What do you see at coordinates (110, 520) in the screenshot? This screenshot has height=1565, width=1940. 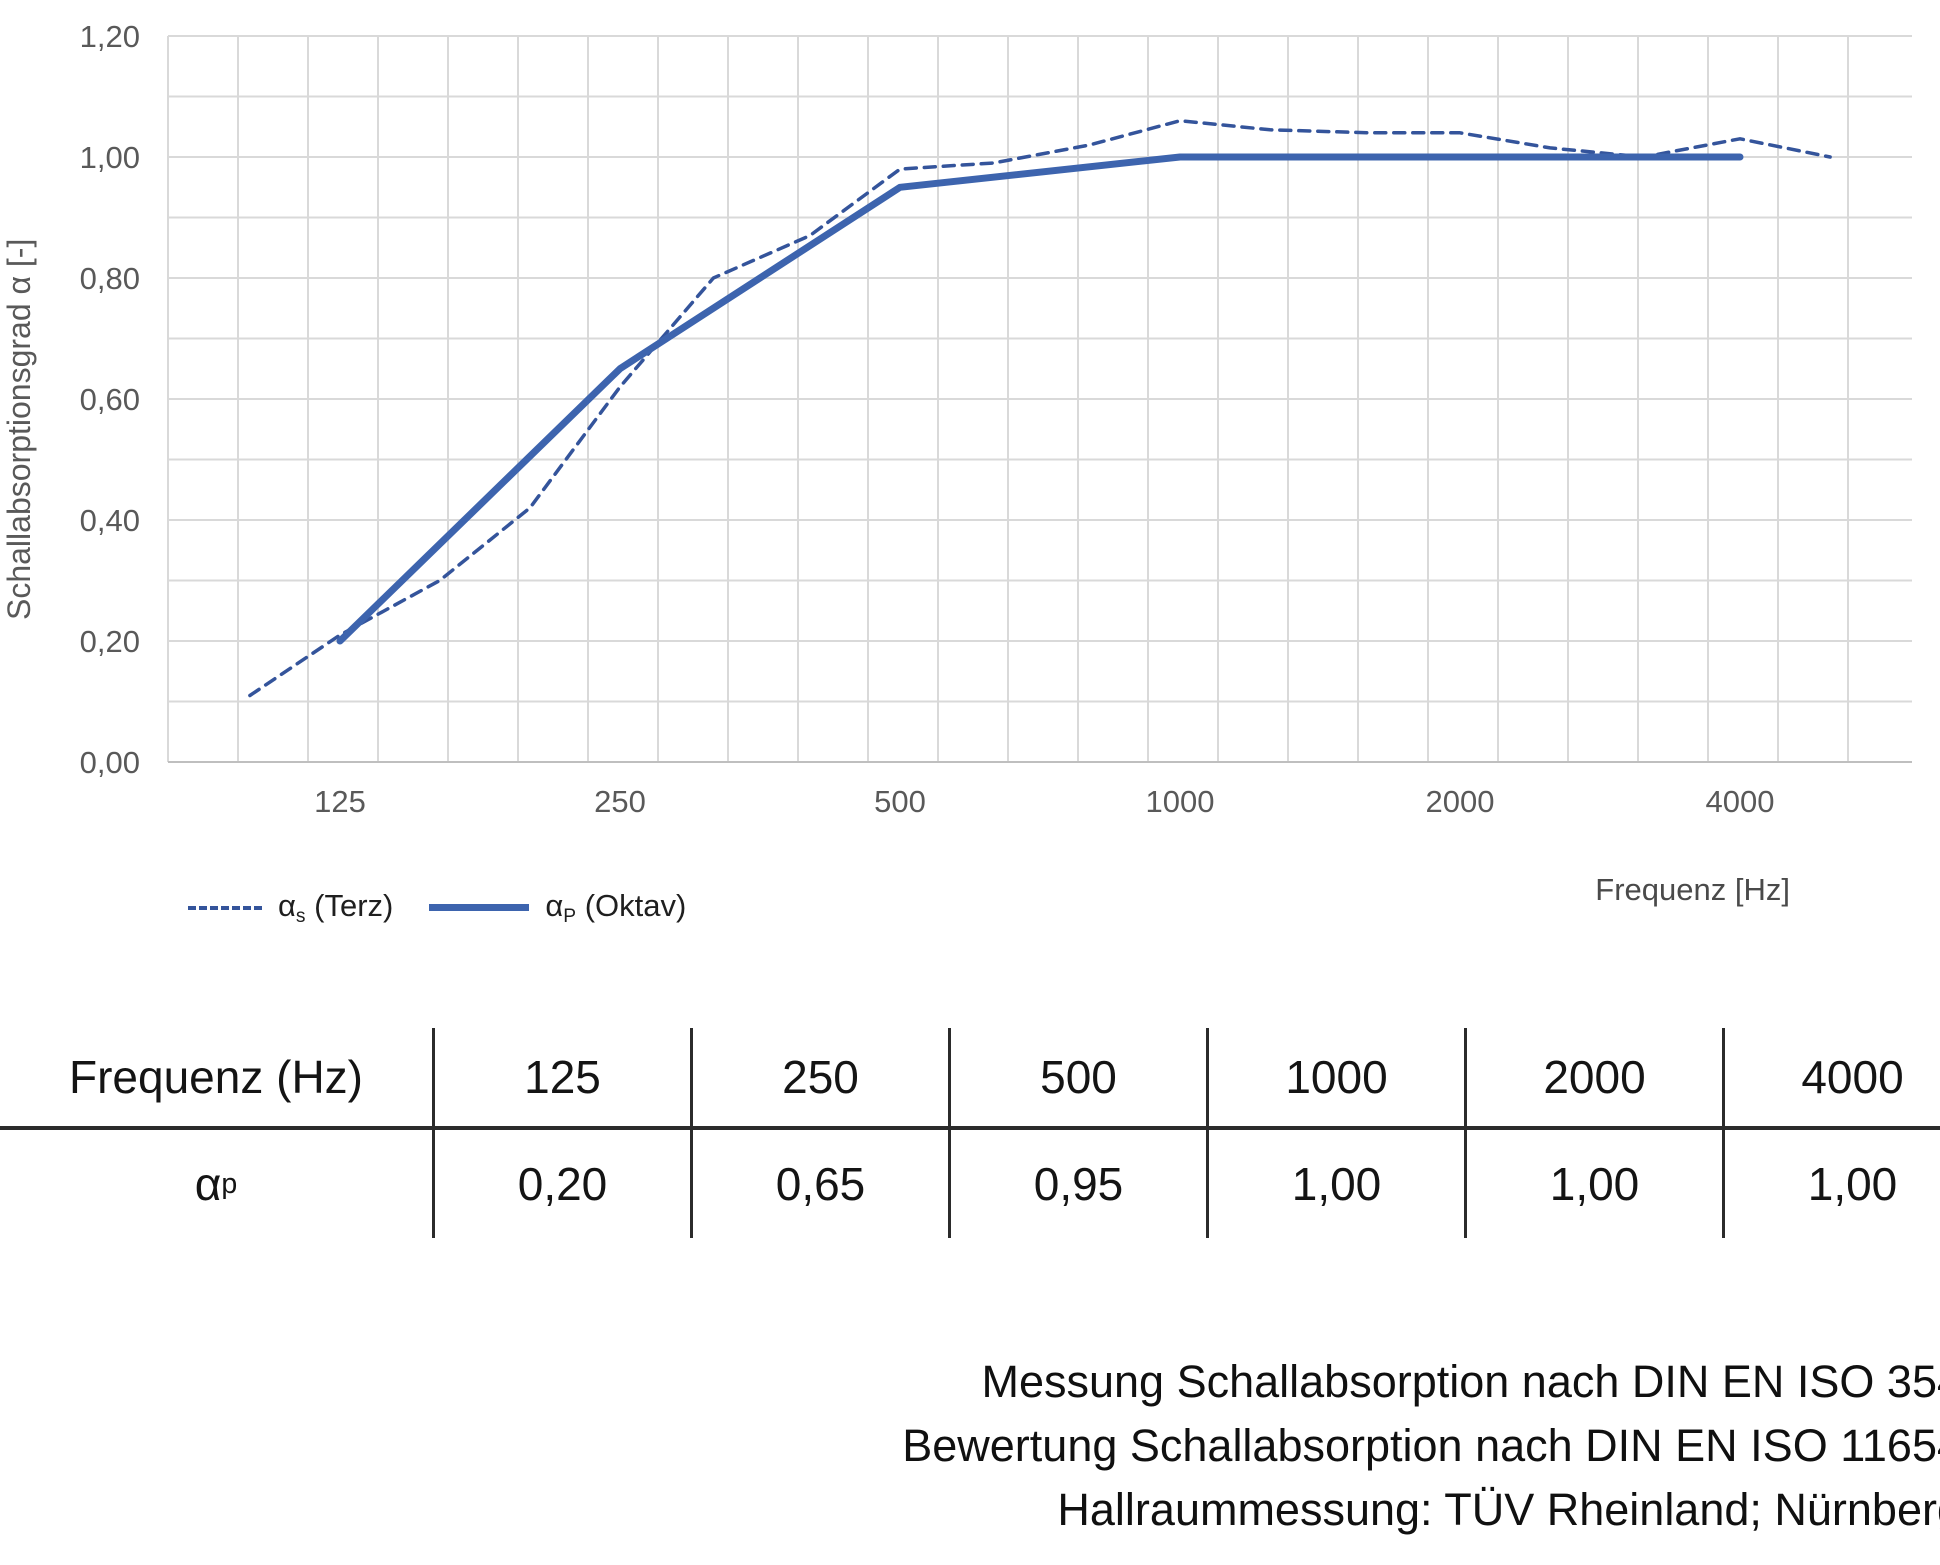 I see `y-tick-label: 0,40` at bounding box center [110, 520].